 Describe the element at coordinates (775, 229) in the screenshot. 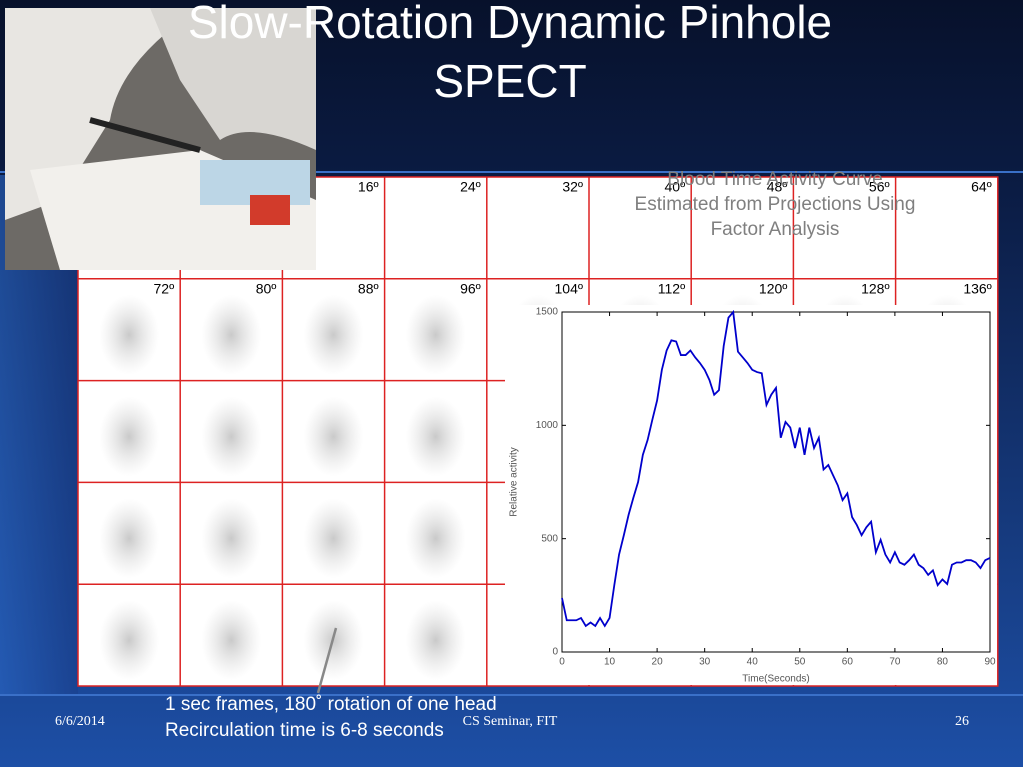

I see `chart-title: Factor Analysis` at that location.